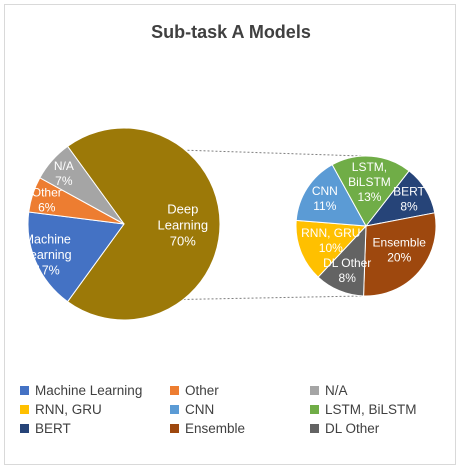 This screenshot has width=462, height=471. I want to click on secondary-pie-label-ensemble-value: 20%, so click(399, 258).